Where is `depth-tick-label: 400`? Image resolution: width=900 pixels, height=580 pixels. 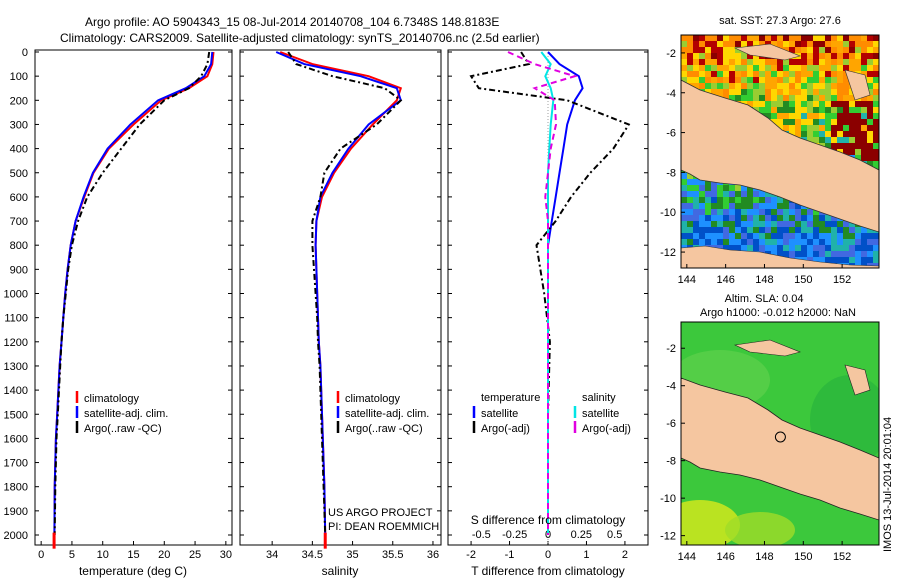 depth-tick-label: 400 is located at coordinates (19, 150).